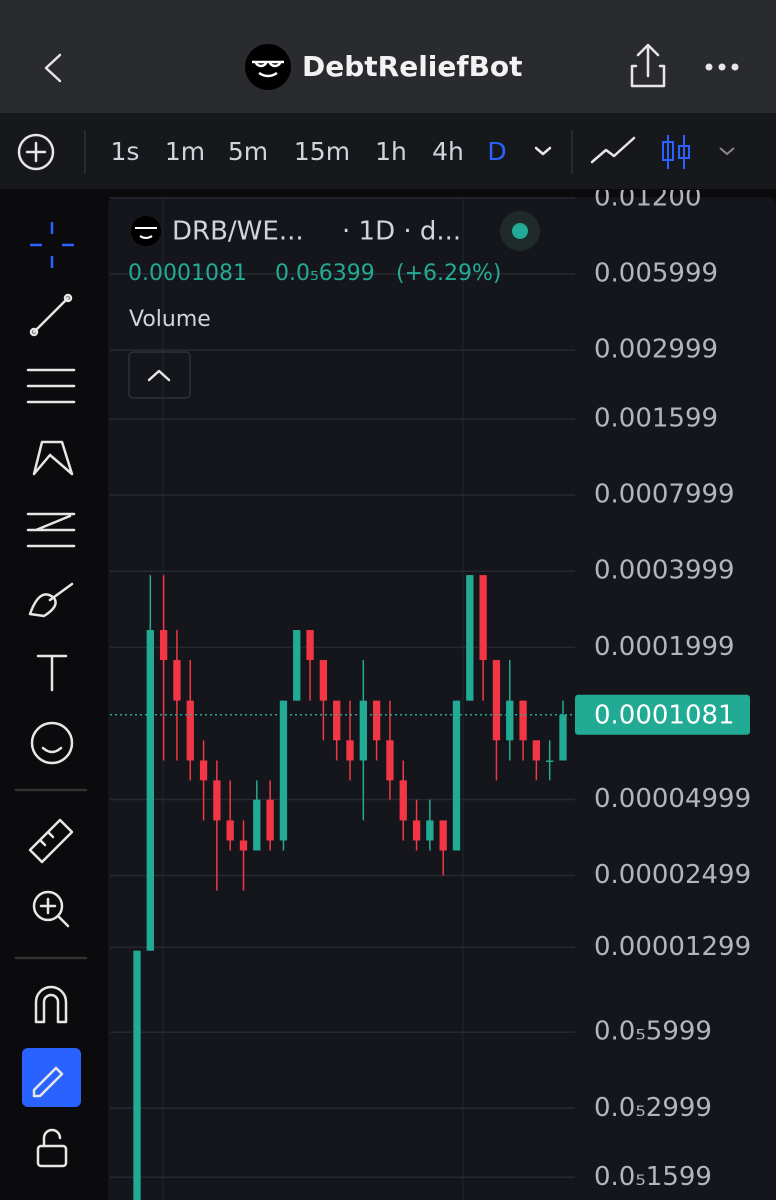 The width and height of the screenshot is (776, 1200). Describe the element at coordinates (248, 151) in the screenshot. I see `interval-button: 5m` at that location.